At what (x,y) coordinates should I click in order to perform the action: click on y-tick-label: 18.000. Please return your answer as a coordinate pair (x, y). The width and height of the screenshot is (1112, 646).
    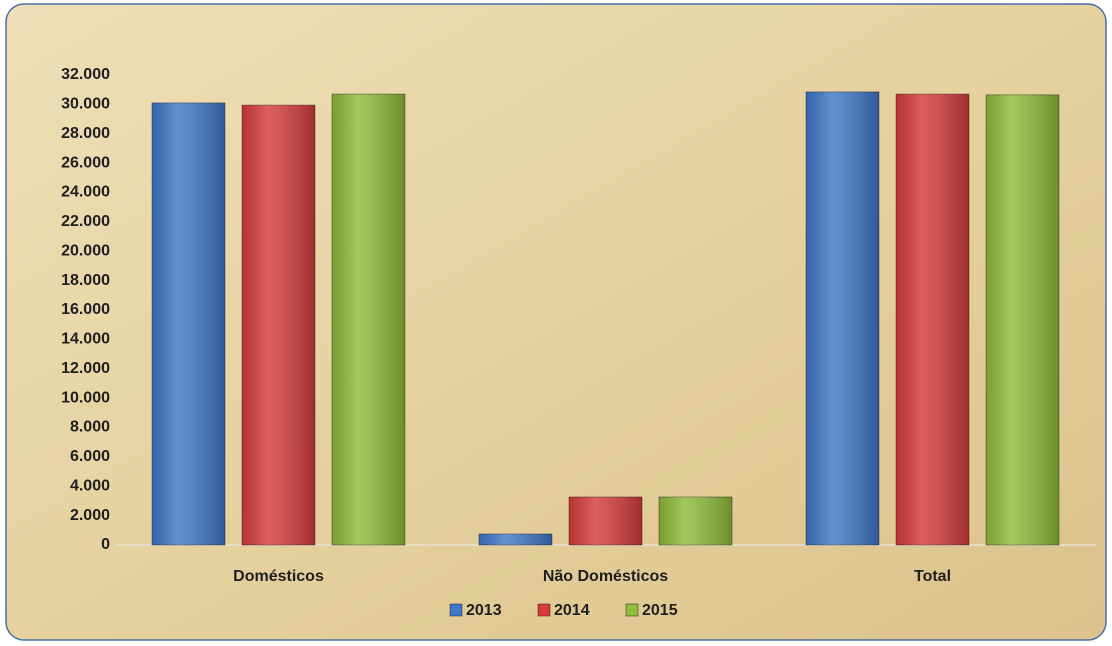
    Looking at the image, I should click on (85, 280).